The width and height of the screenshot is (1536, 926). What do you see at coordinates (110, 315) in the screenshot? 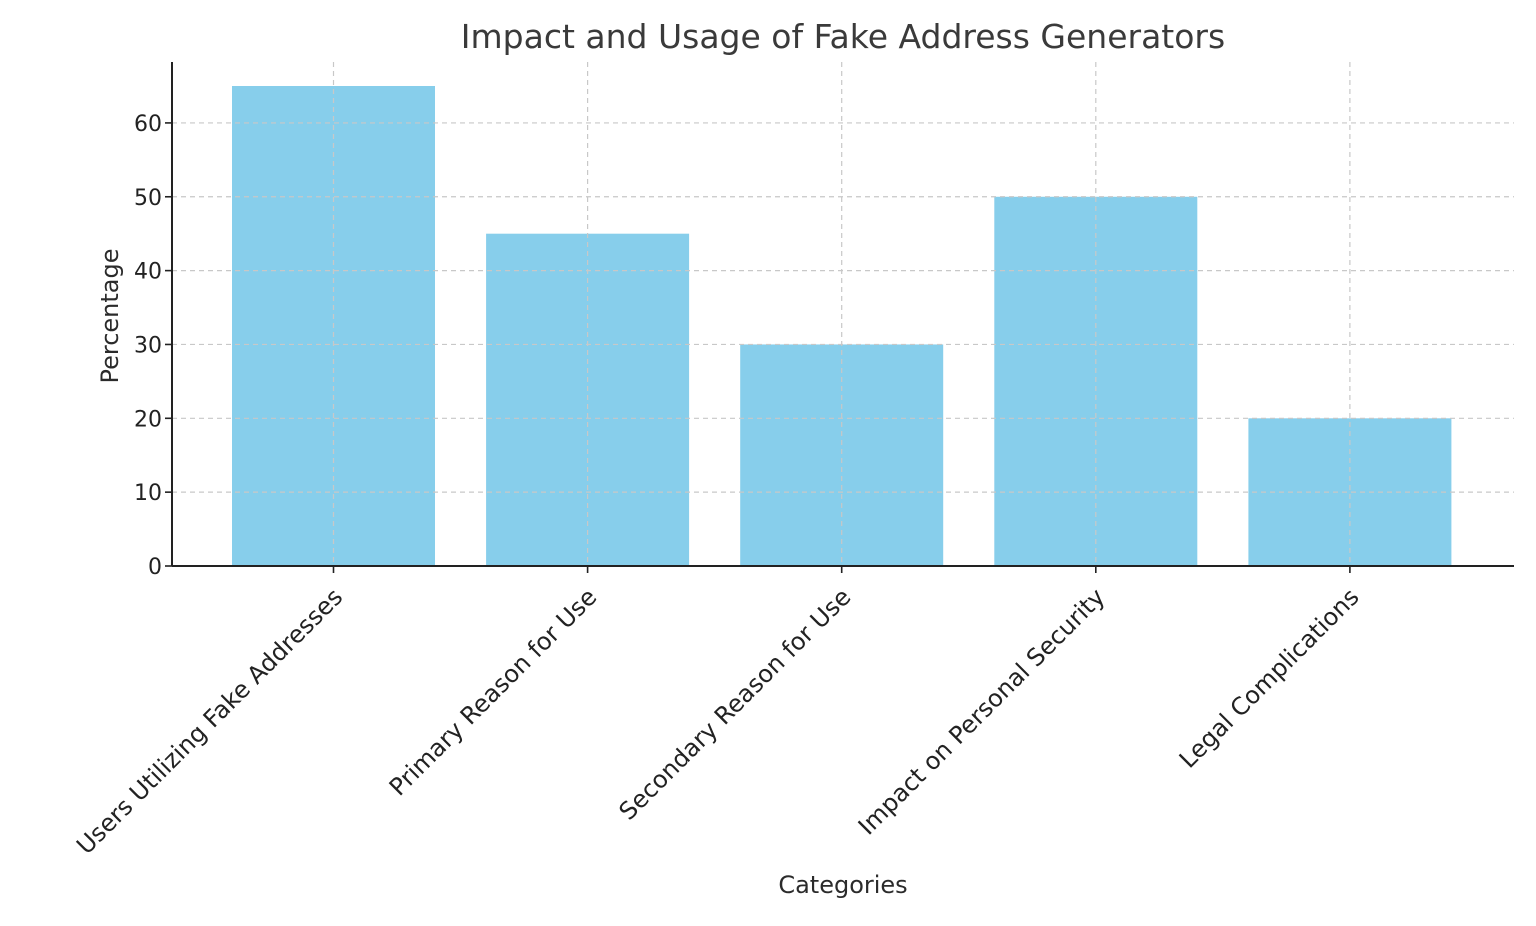
I see `y-axis-title: Percentage` at bounding box center [110, 315].